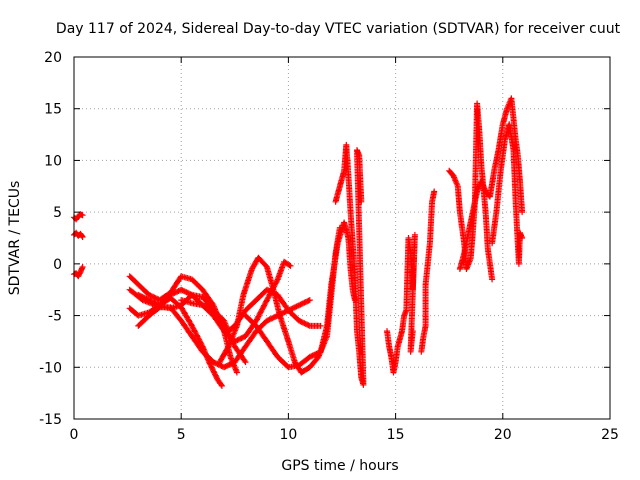  What do you see at coordinates (55, 317) in the screenshot?
I see `y-tick-label: -5` at bounding box center [55, 317].